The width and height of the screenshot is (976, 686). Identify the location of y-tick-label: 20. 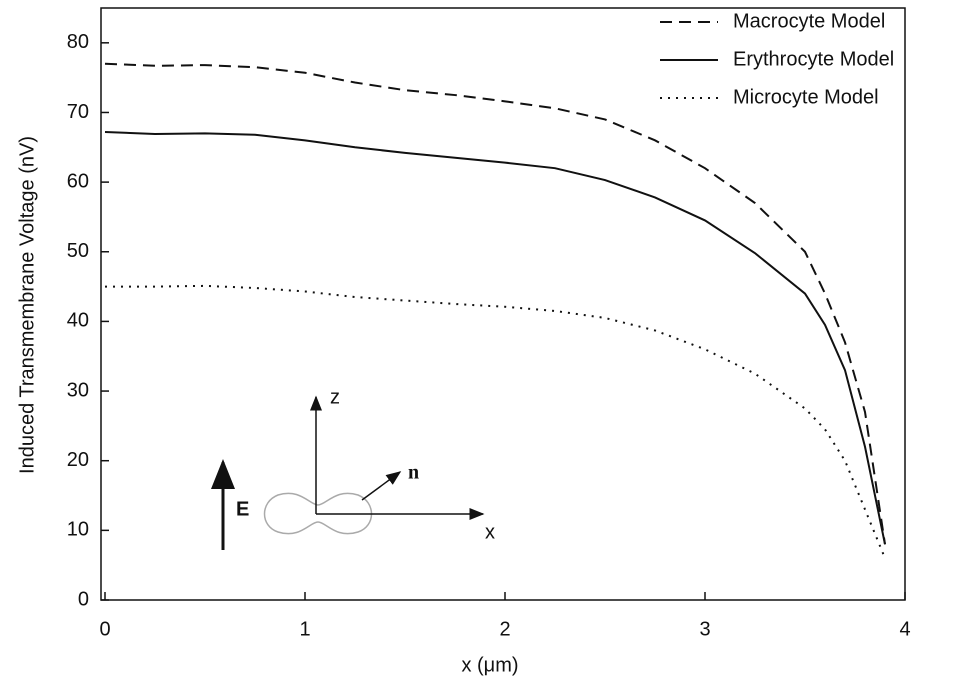
(78, 460).